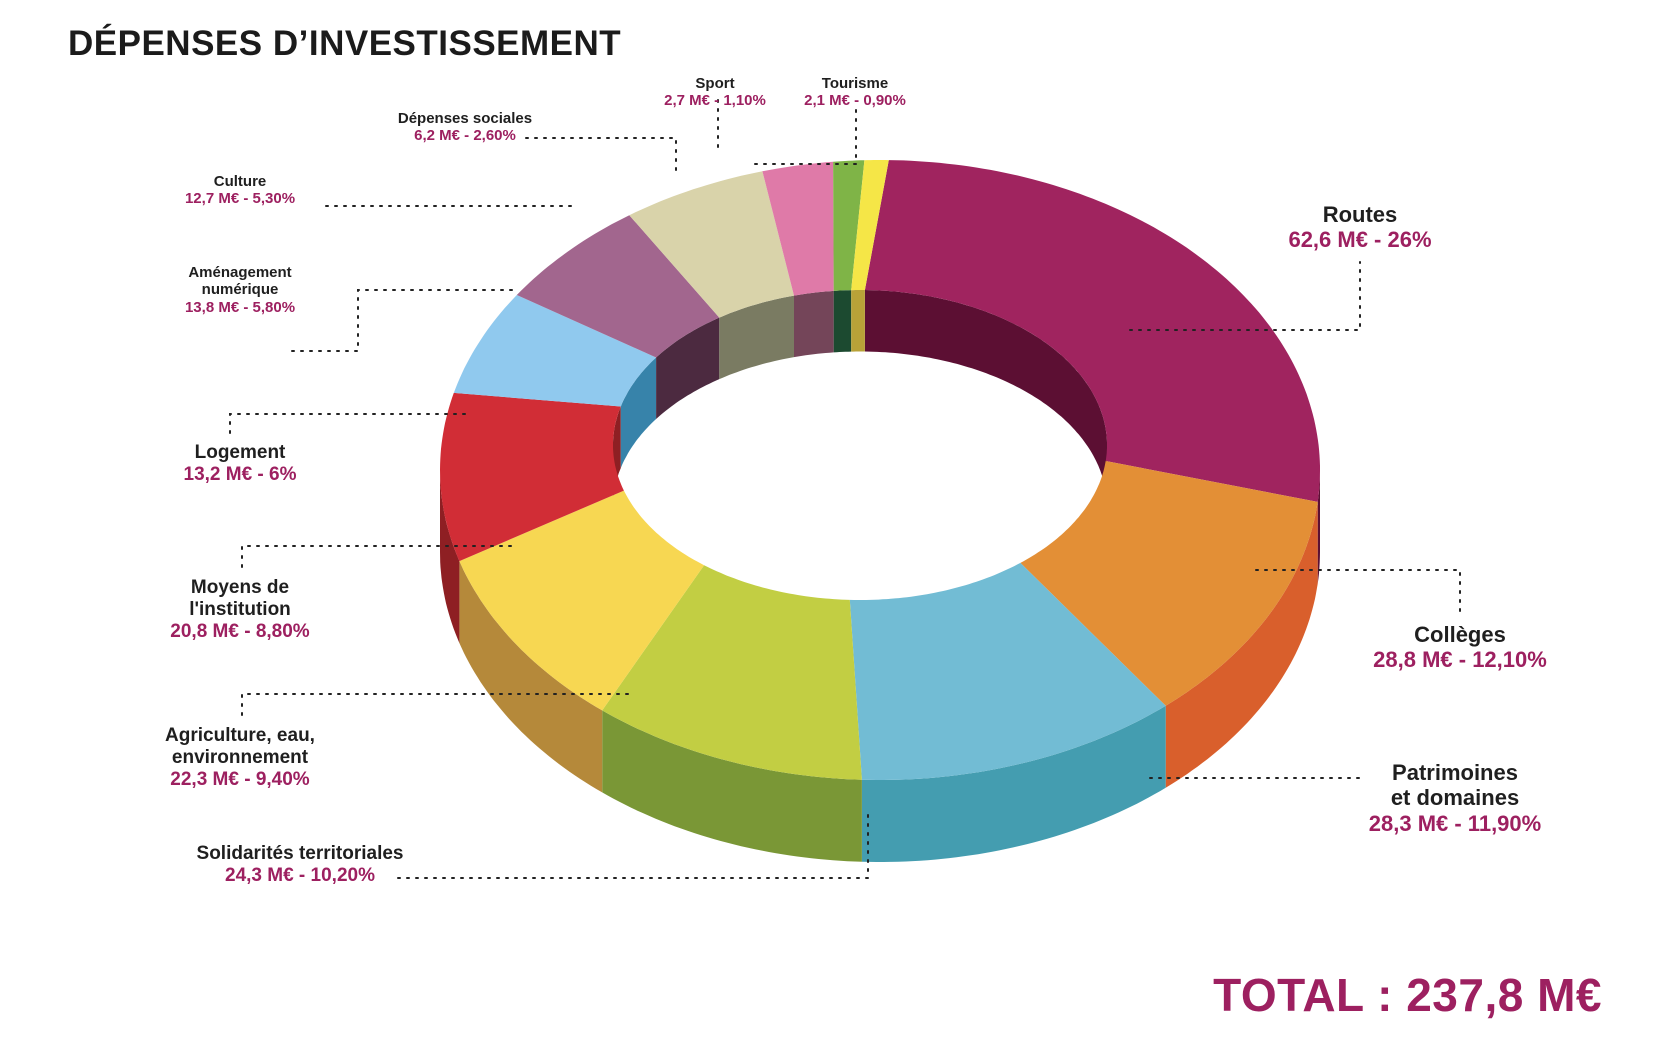  I want to click on label-tourisme: Tourisme 2,1 M€ - 0,90%, so click(855, 92).